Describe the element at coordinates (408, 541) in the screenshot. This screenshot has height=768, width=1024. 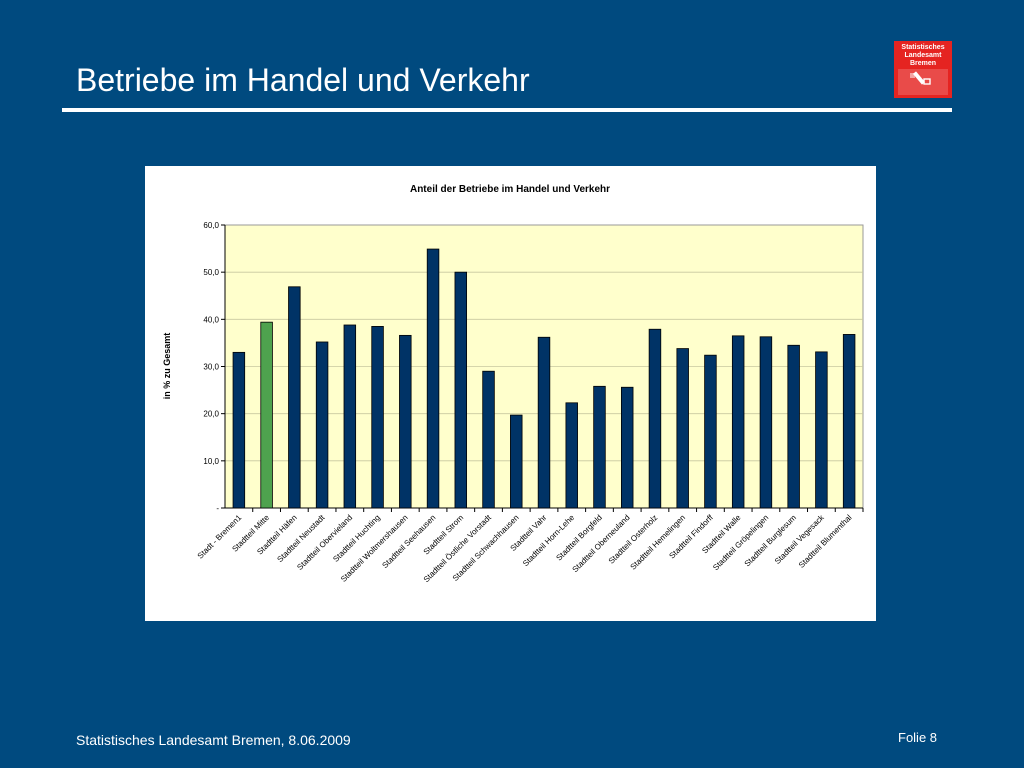
I see `x-tick-label: Stadtteil Seehausen` at that location.